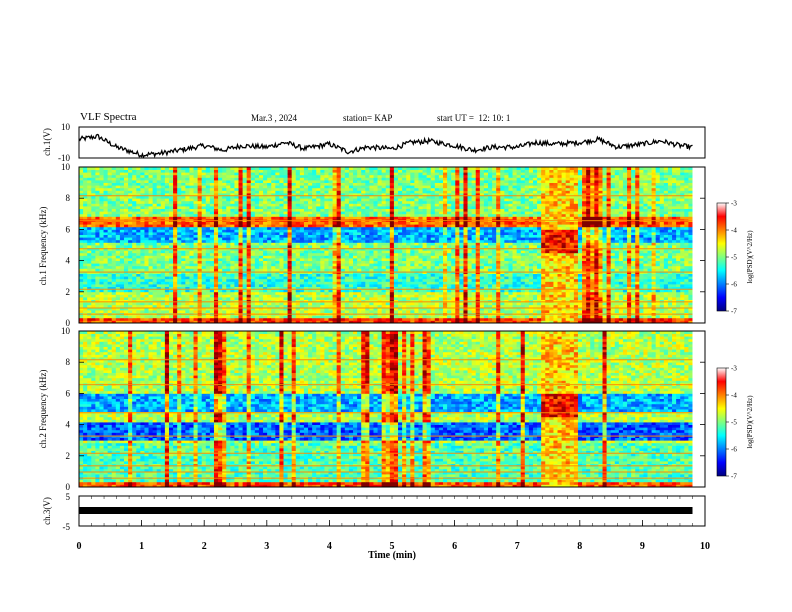 This screenshot has height=612, width=792. What do you see at coordinates (392, 546) in the screenshot?
I see `time-tick-label: 5` at bounding box center [392, 546].